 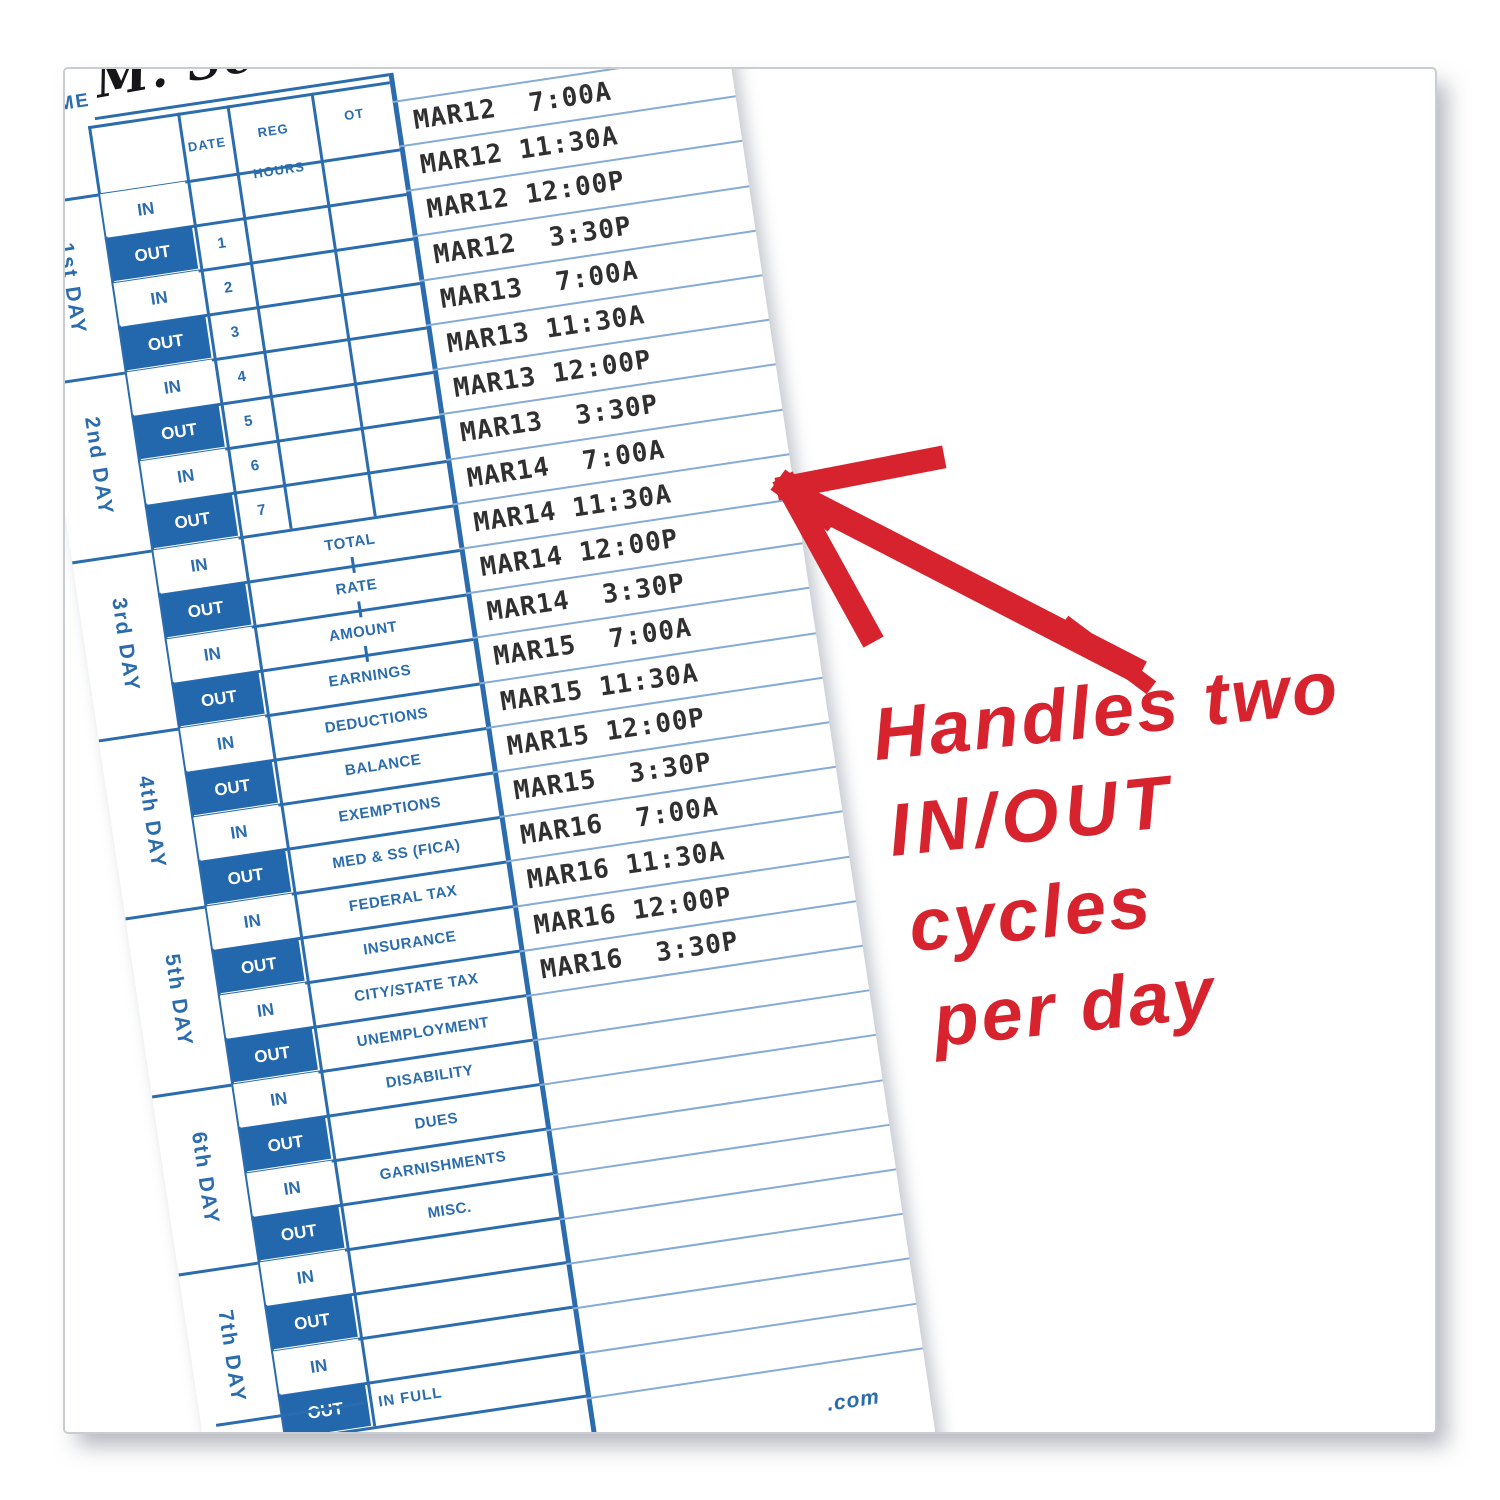 What do you see at coordinates (235, 332) in the screenshot?
I see `date-number: 3` at bounding box center [235, 332].